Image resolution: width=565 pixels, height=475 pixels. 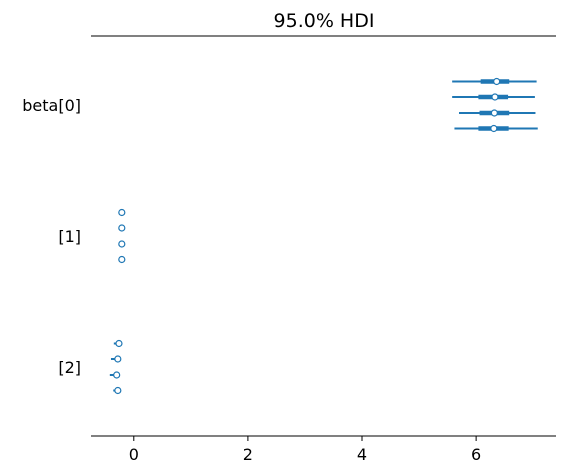 What do you see at coordinates (324, 21) in the screenshot?
I see `chart-title: 95.0% HDI` at bounding box center [324, 21].